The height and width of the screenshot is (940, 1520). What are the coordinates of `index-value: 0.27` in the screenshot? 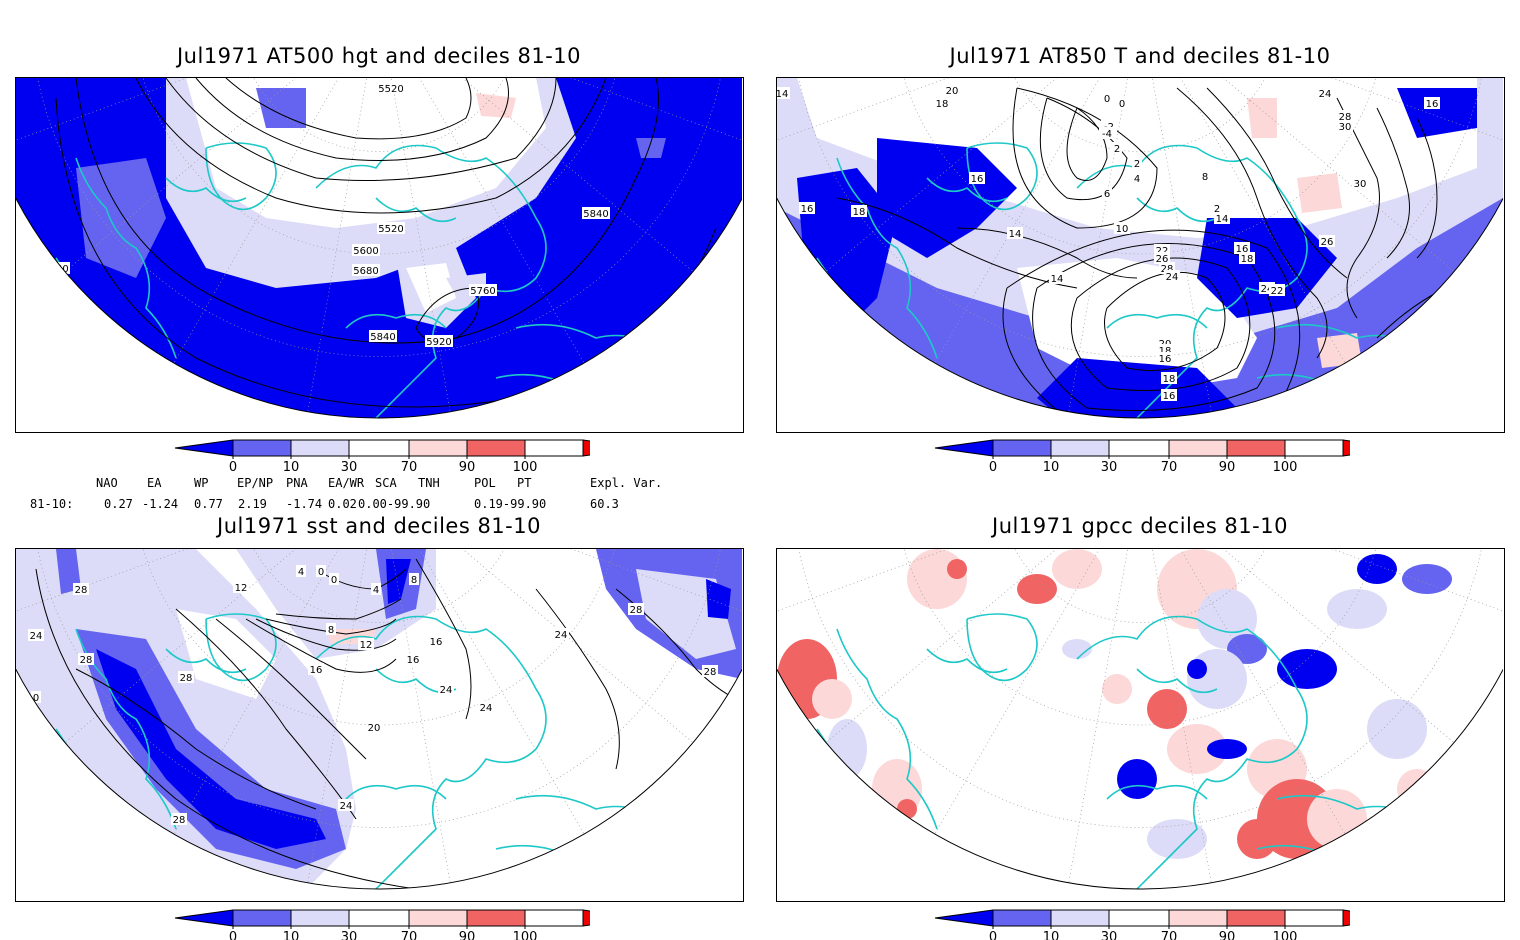 It's located at (118, 504).